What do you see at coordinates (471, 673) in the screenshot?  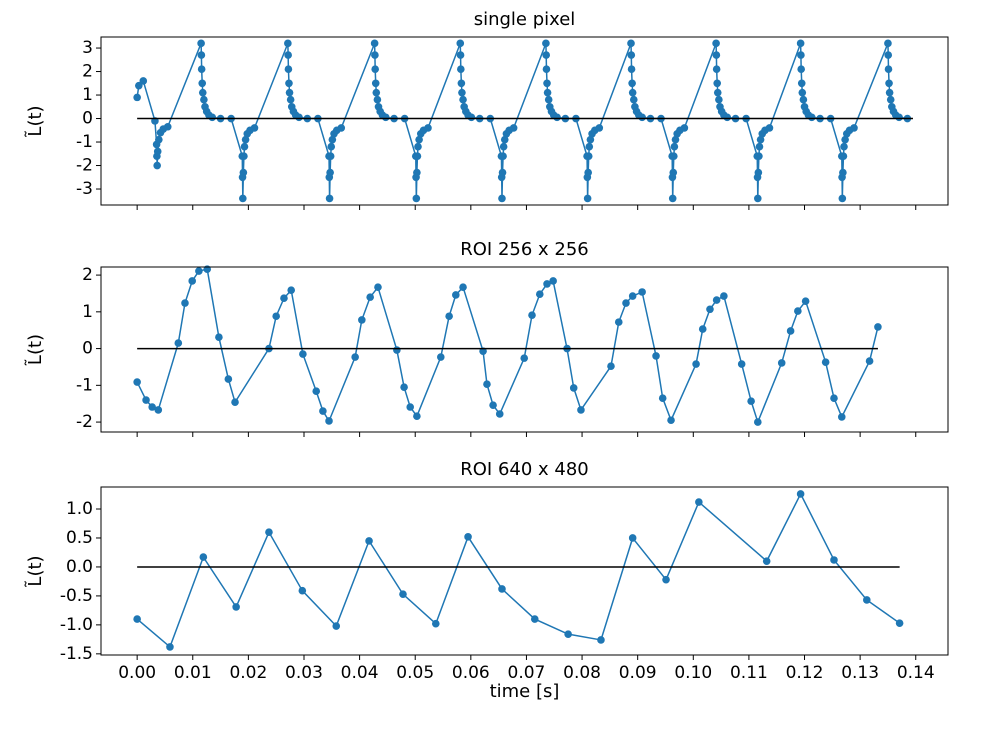 I see `x-tick-label: 0.06` at bounding box center [471, 673].